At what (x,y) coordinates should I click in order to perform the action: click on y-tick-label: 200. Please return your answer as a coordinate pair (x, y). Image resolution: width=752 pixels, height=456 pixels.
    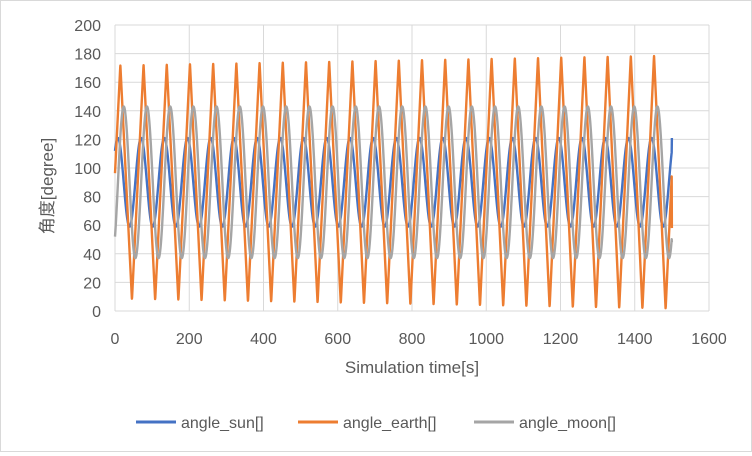
    Looking at the image, I should click on (87, 26).